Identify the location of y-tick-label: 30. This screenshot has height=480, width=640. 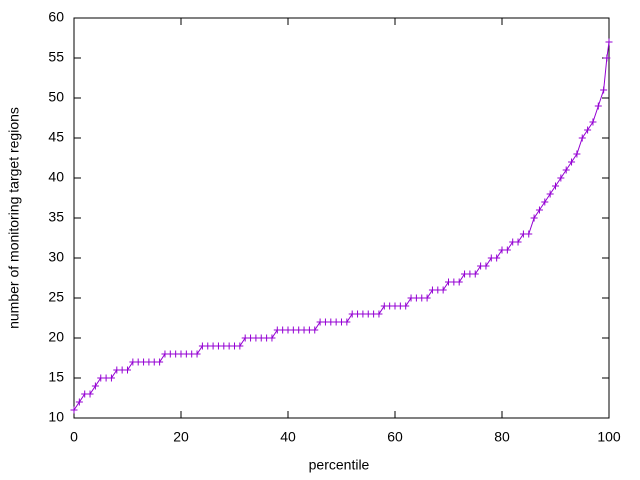
(56, 257).